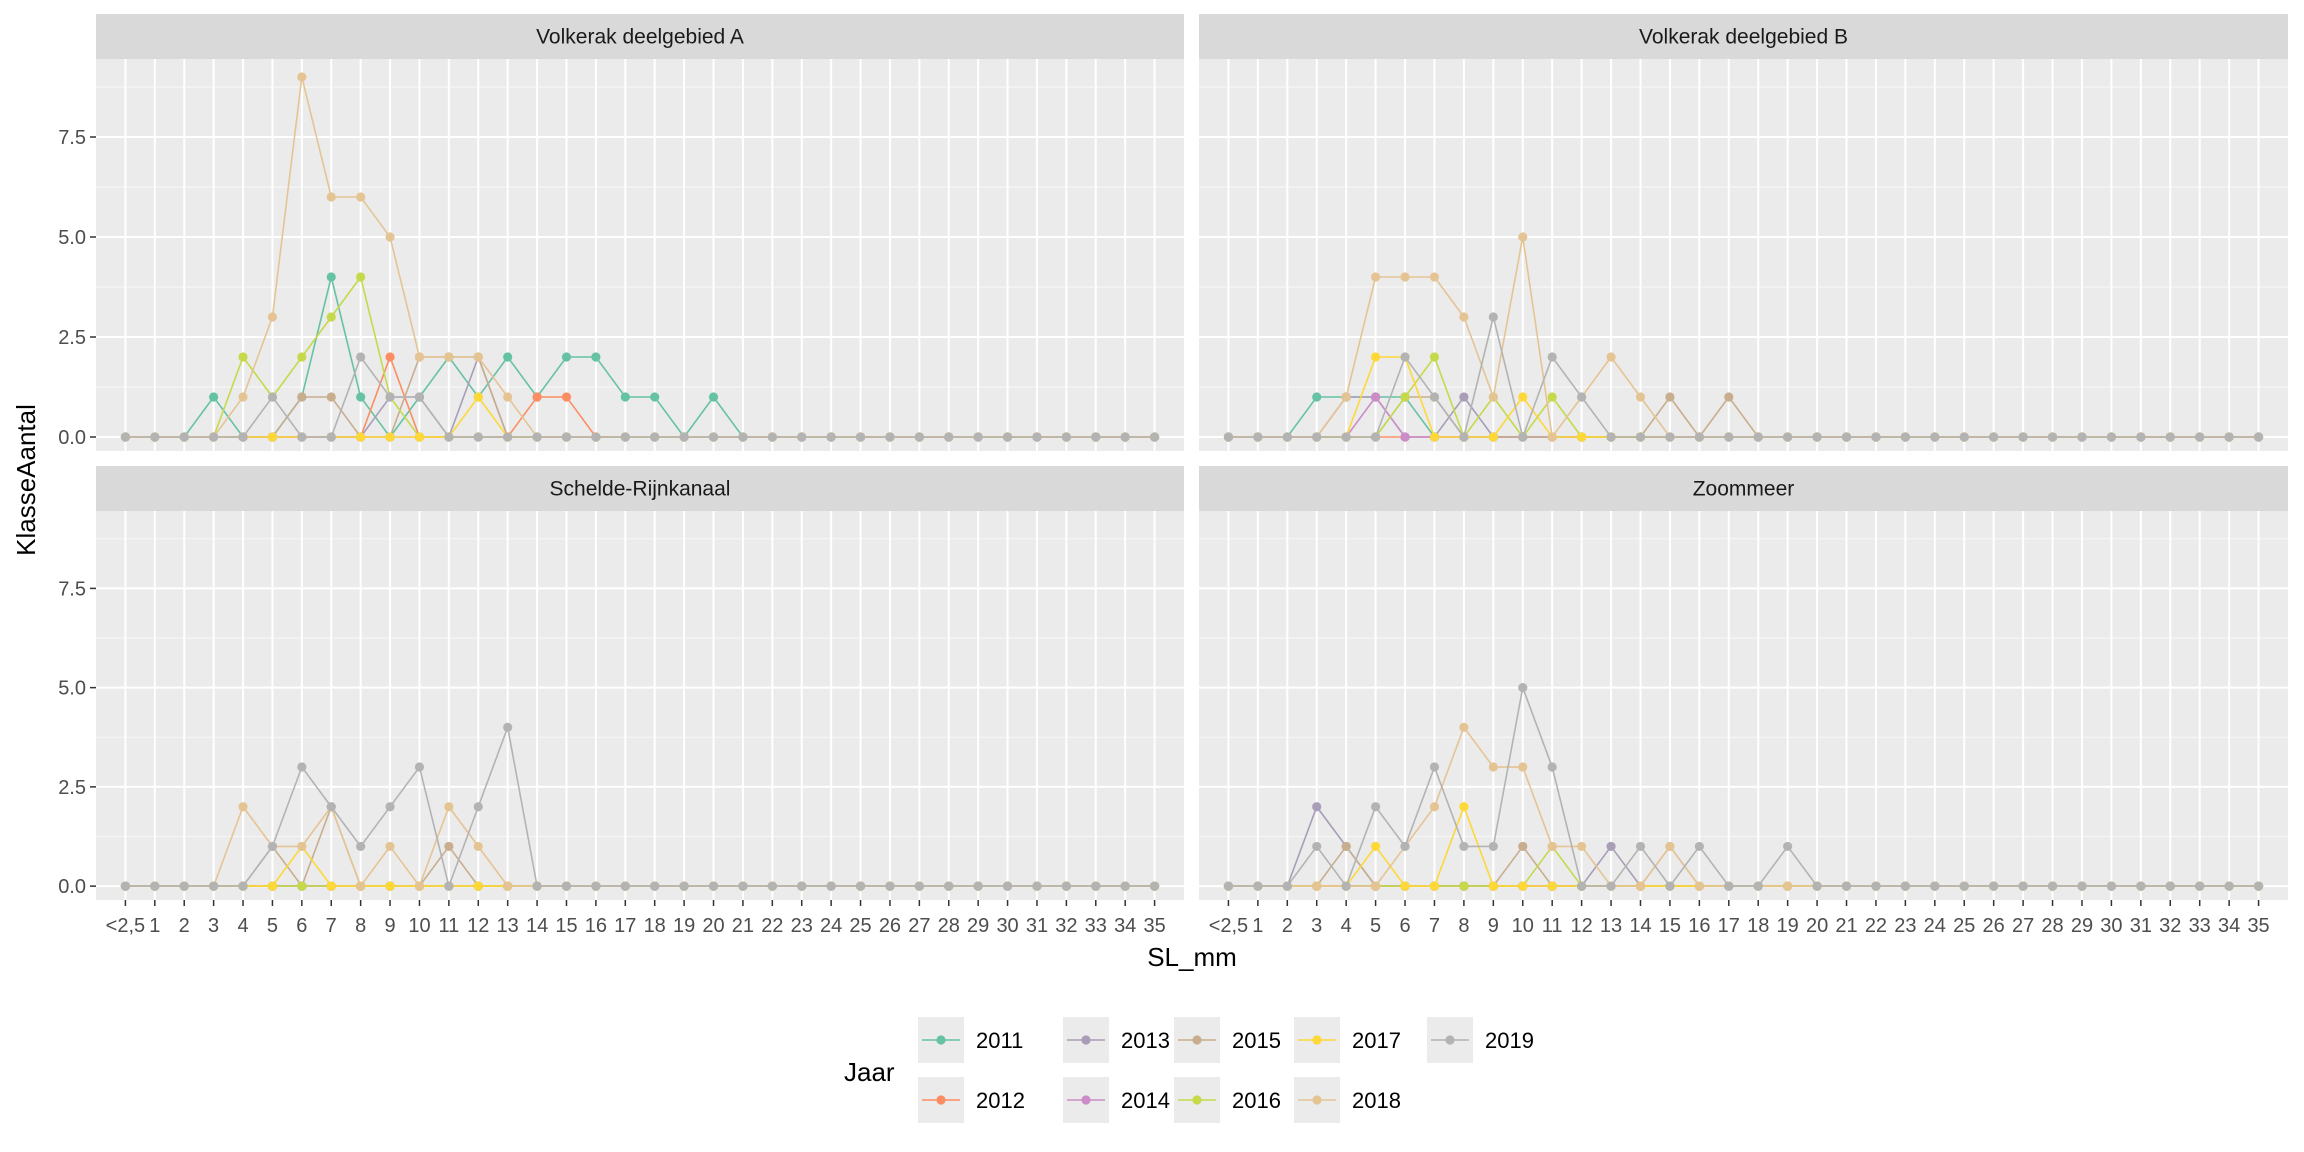 This screenshot has height=1152, width=2304. What do you see at coordinates (1000, 1100) in the screenshot?
I see `legend-item-label: 2012` at bounding box center [1000, 1100].